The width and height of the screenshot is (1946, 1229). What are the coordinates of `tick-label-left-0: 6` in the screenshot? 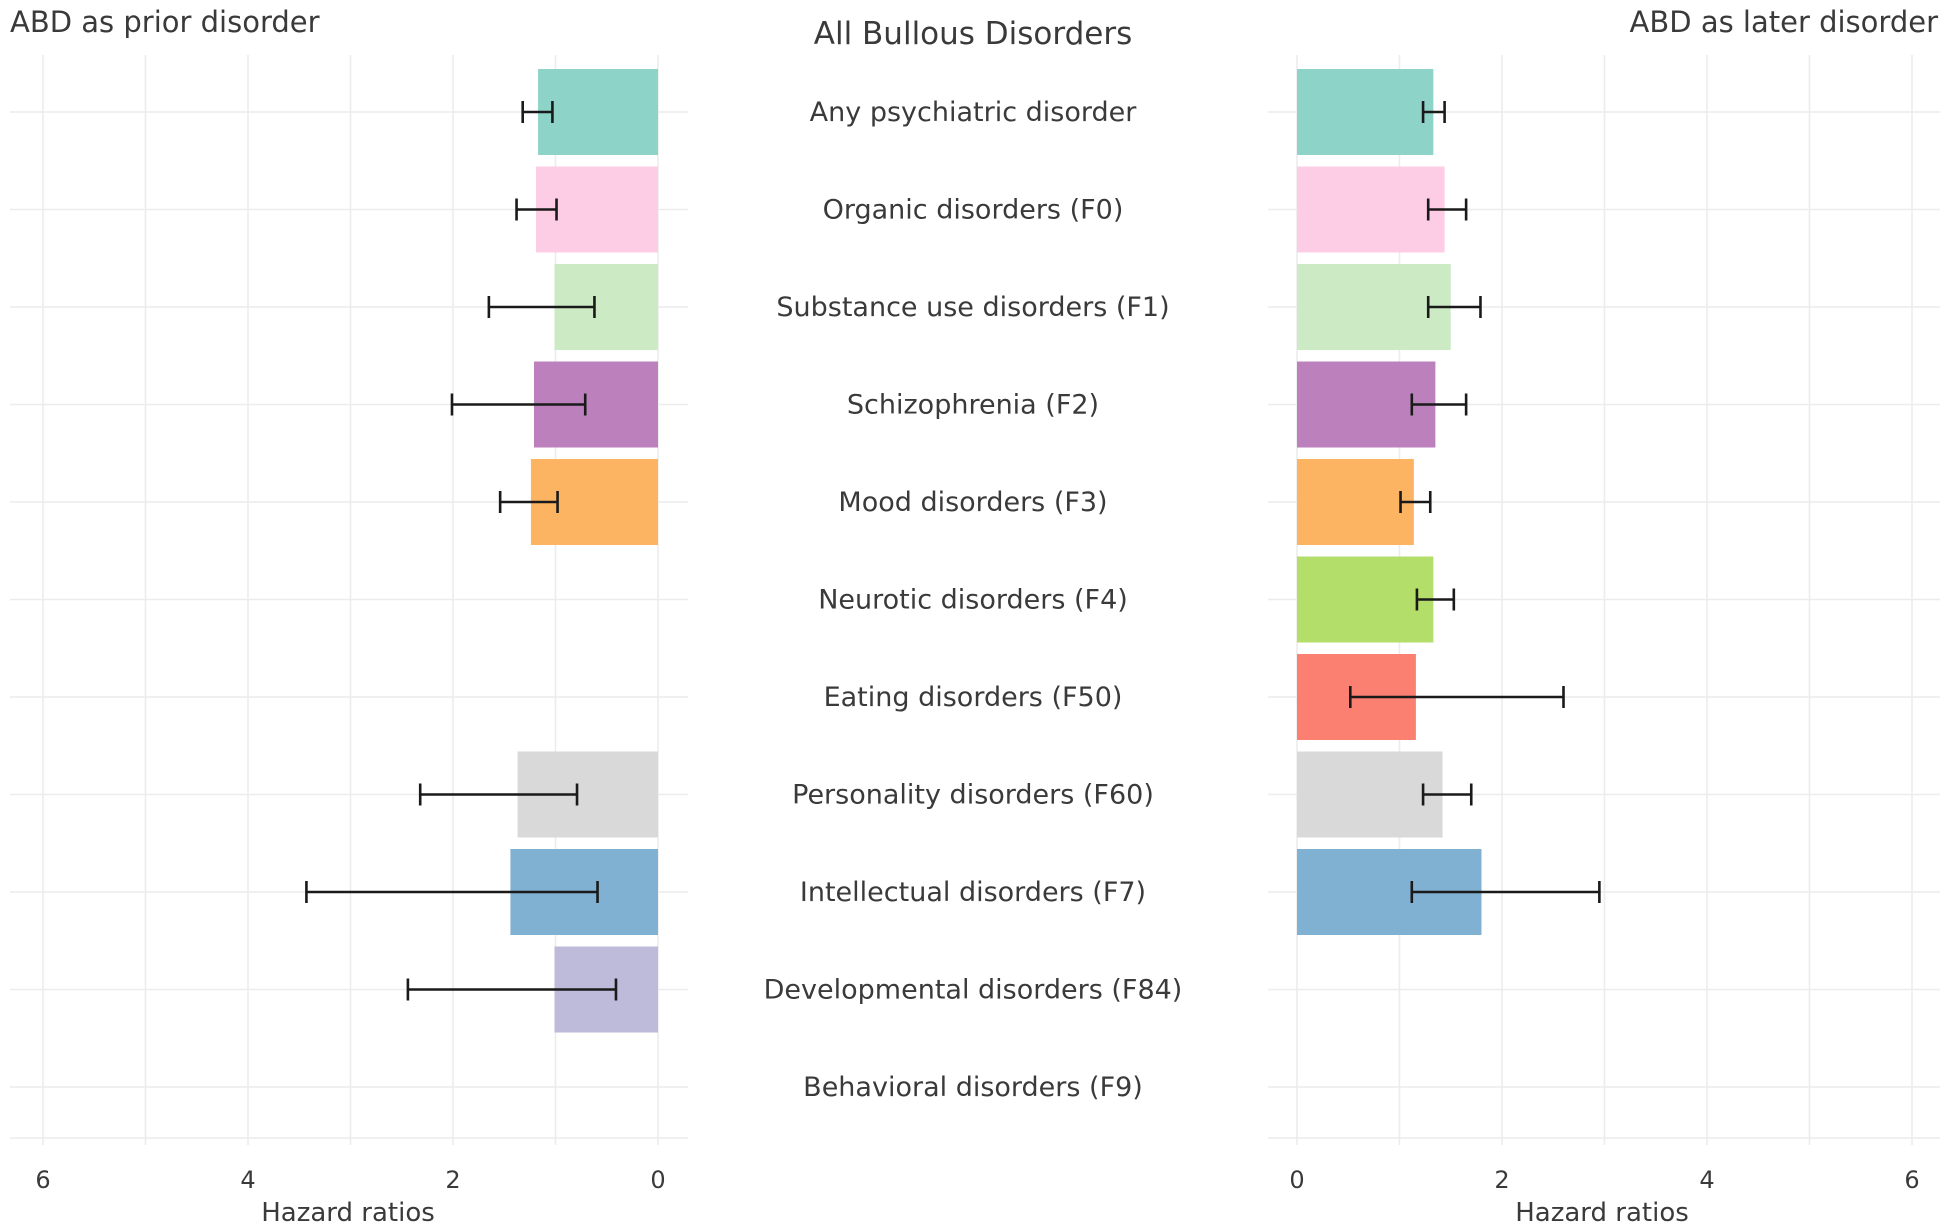 It's located at (42, 1180).